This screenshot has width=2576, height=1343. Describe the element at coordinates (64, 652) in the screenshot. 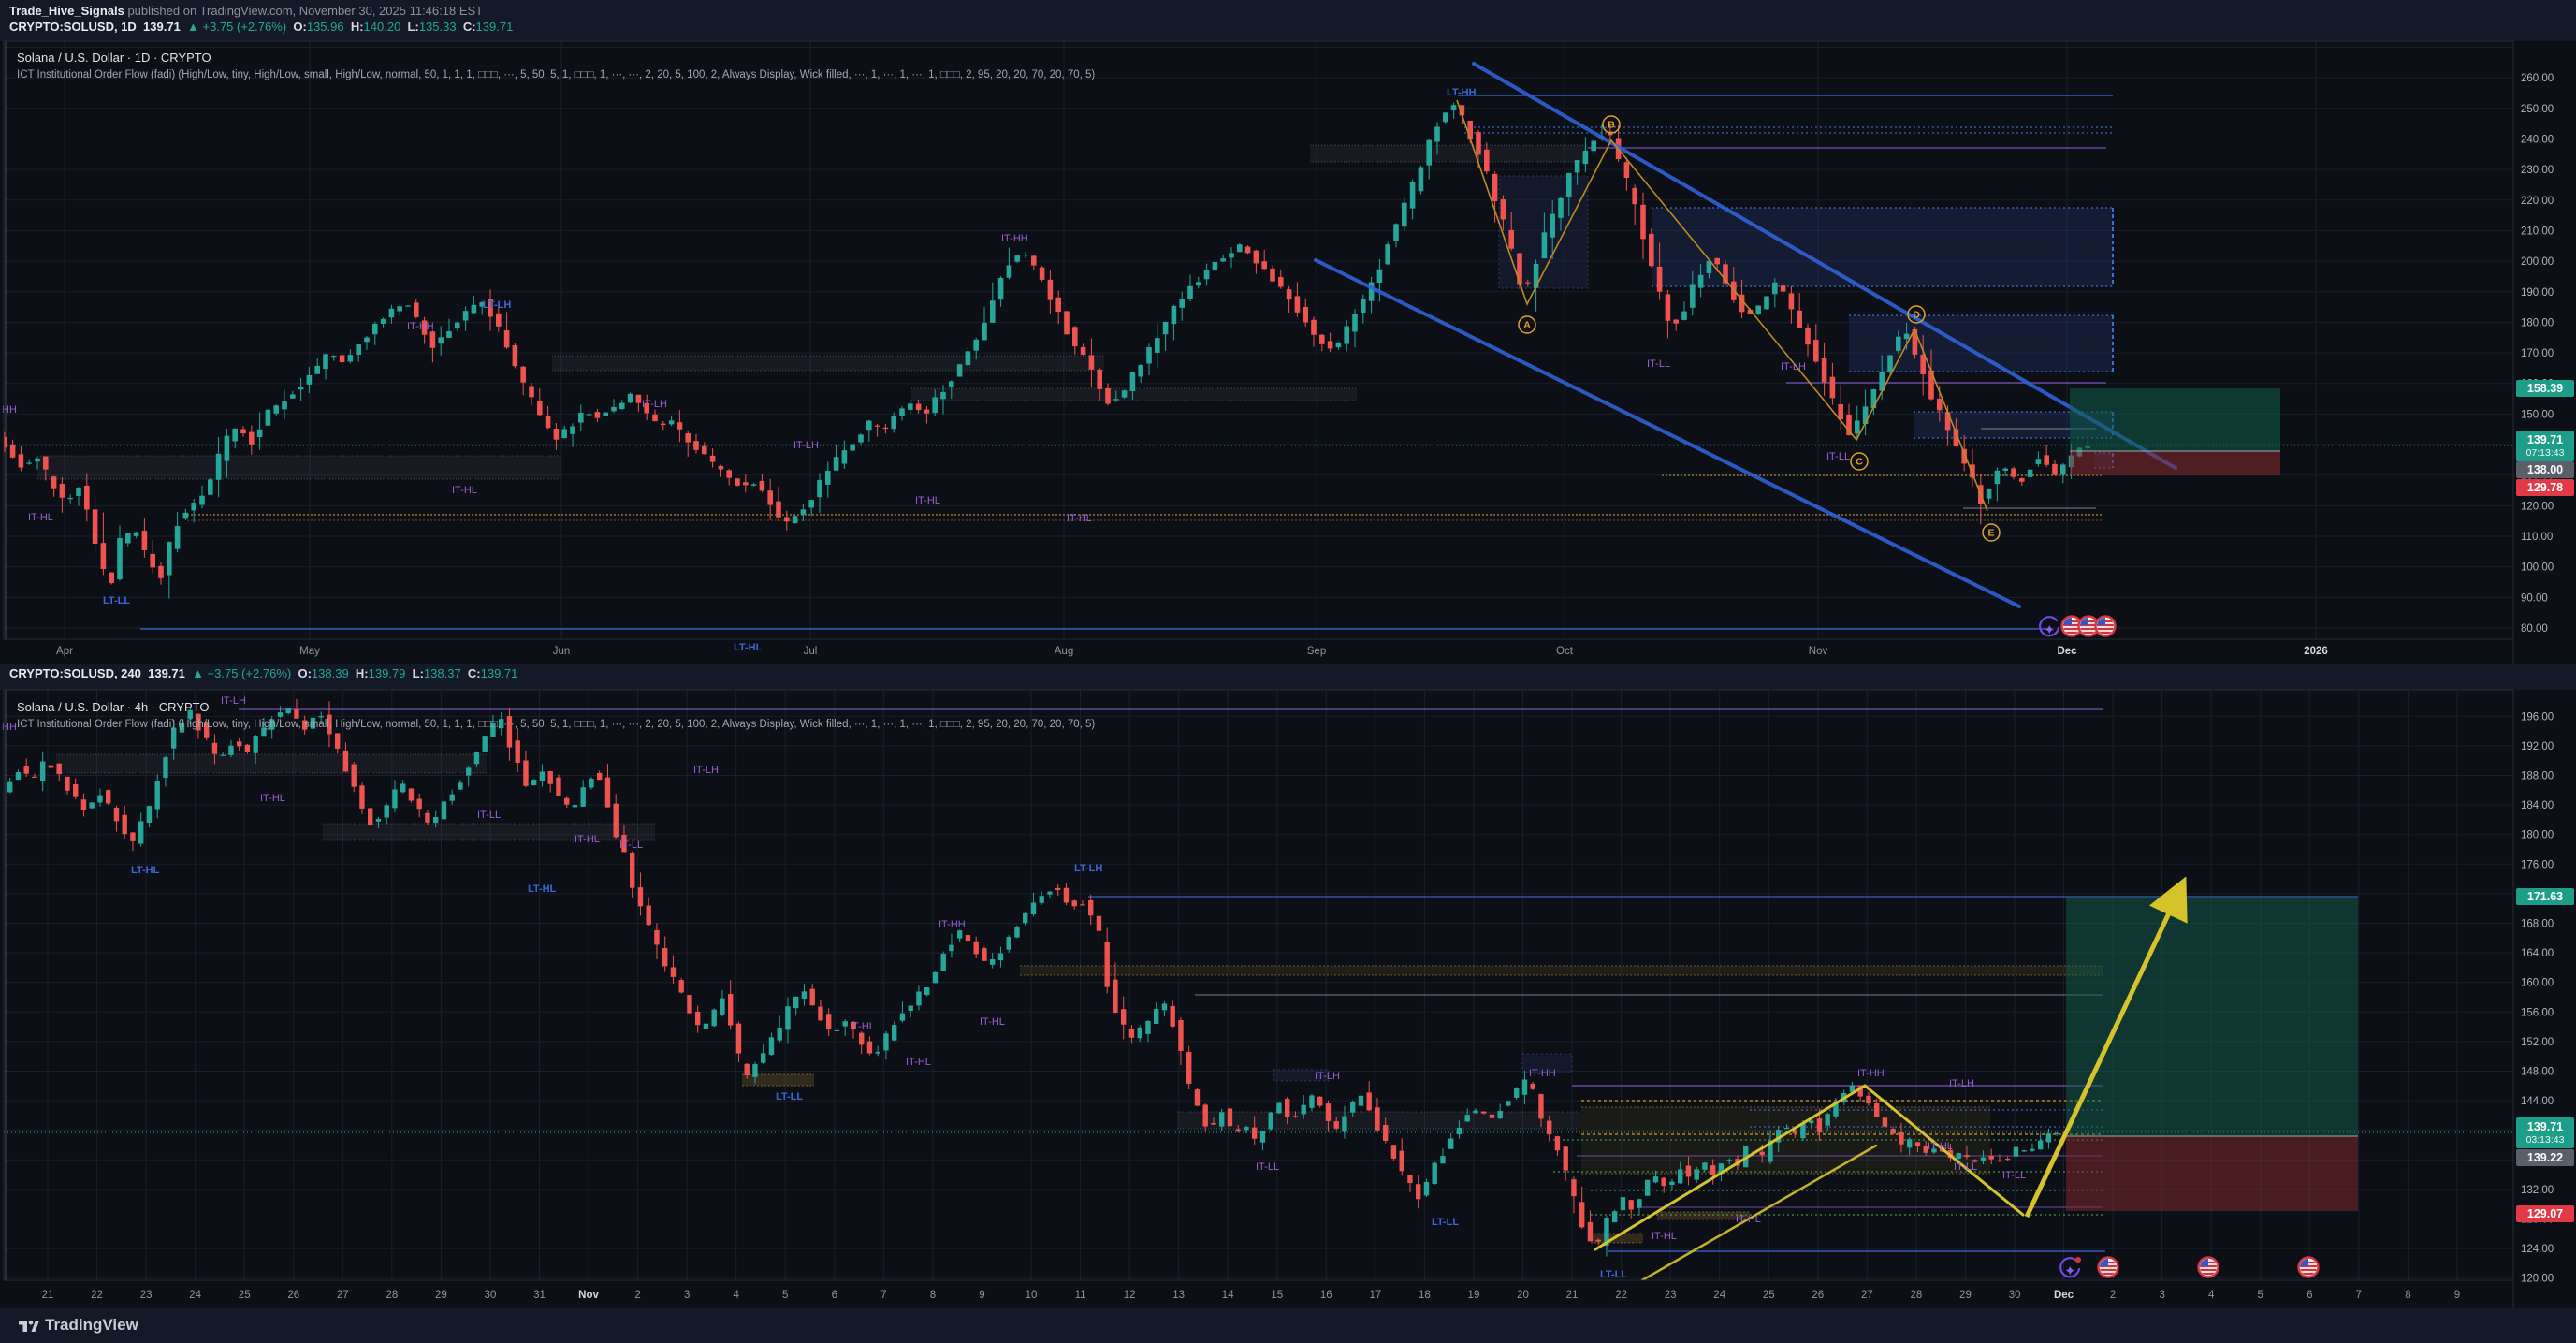

I see `svg-text: Apr` at that location.